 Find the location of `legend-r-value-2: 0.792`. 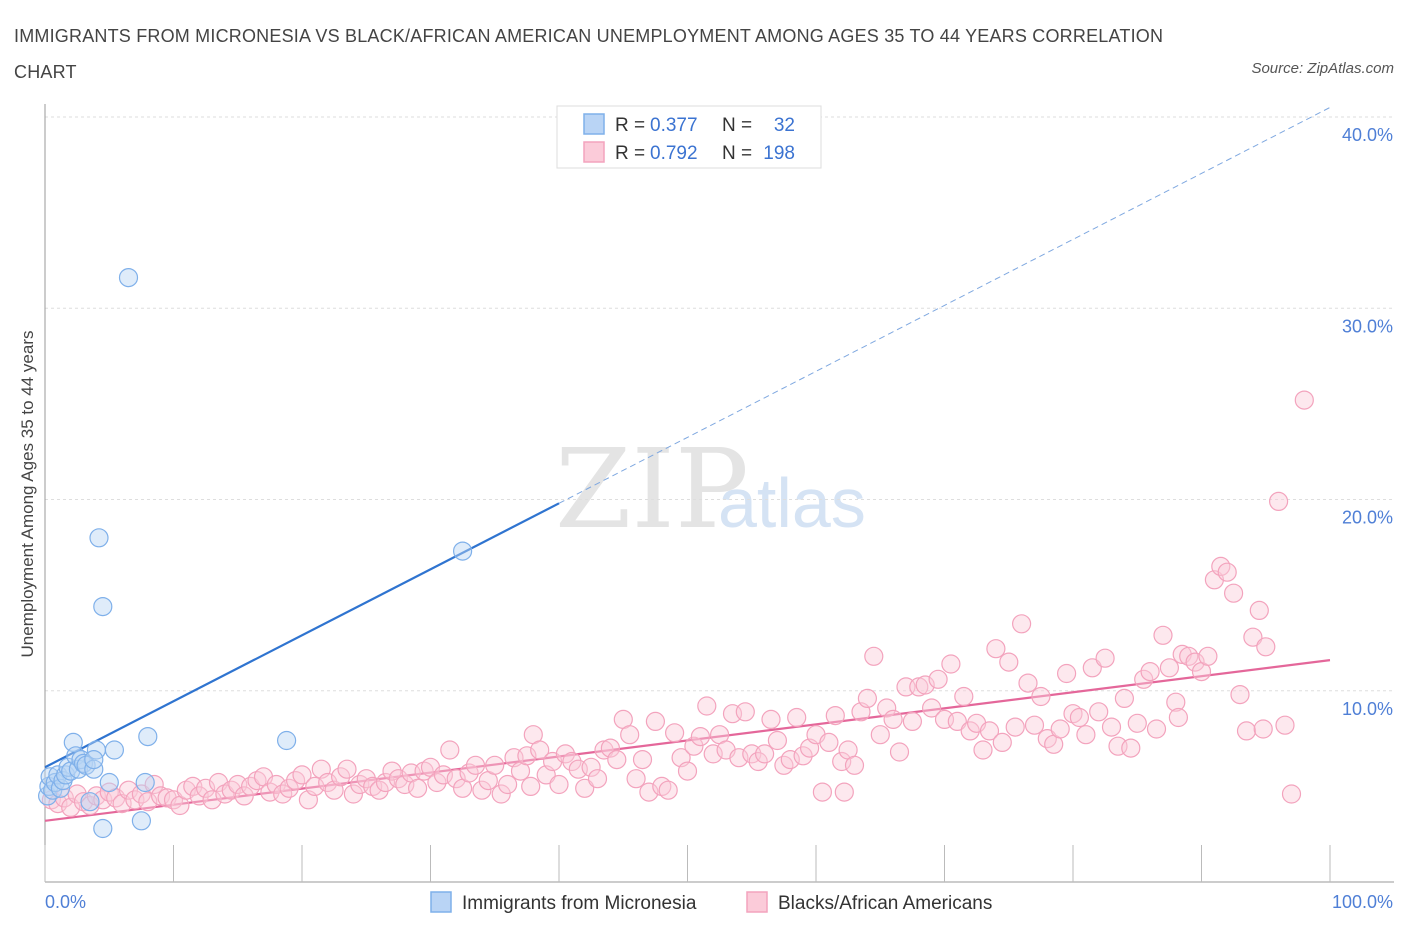

legend-r-value-2: 0.792 is located at coordinates (674, 153).